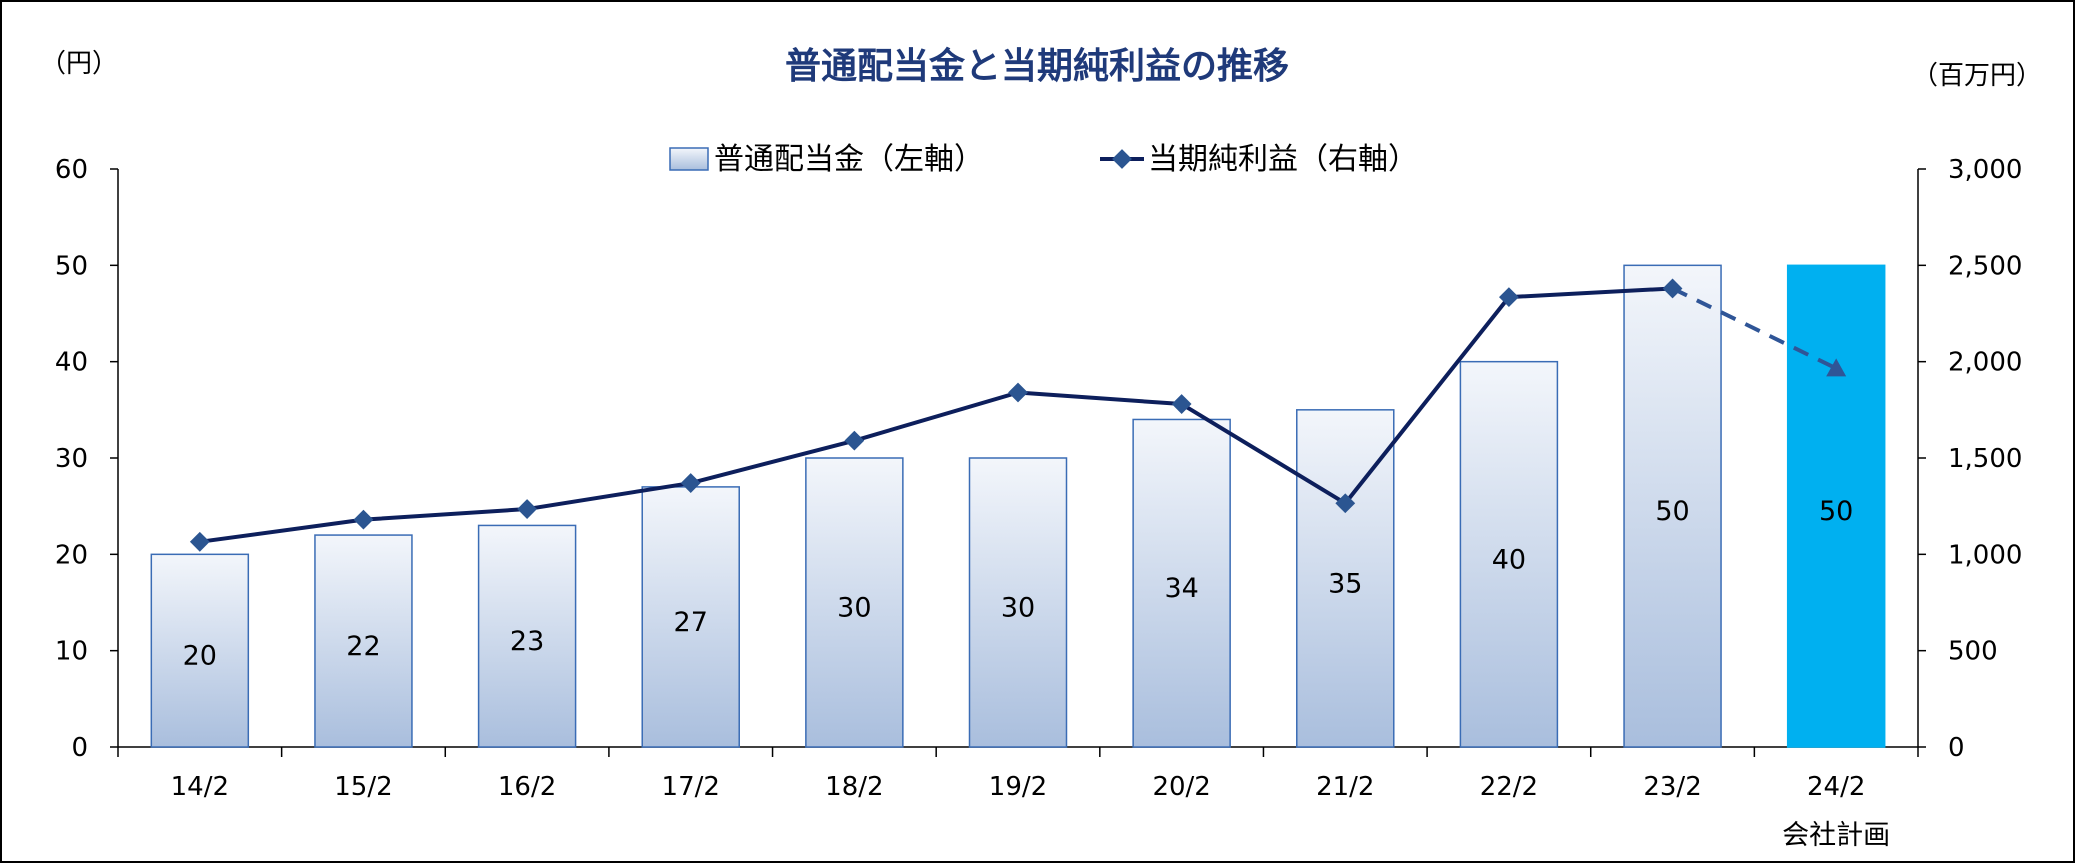  Describe the element at coordinates (71, 363) in the screenshot. I see `left-tick-label: 40` at that location.